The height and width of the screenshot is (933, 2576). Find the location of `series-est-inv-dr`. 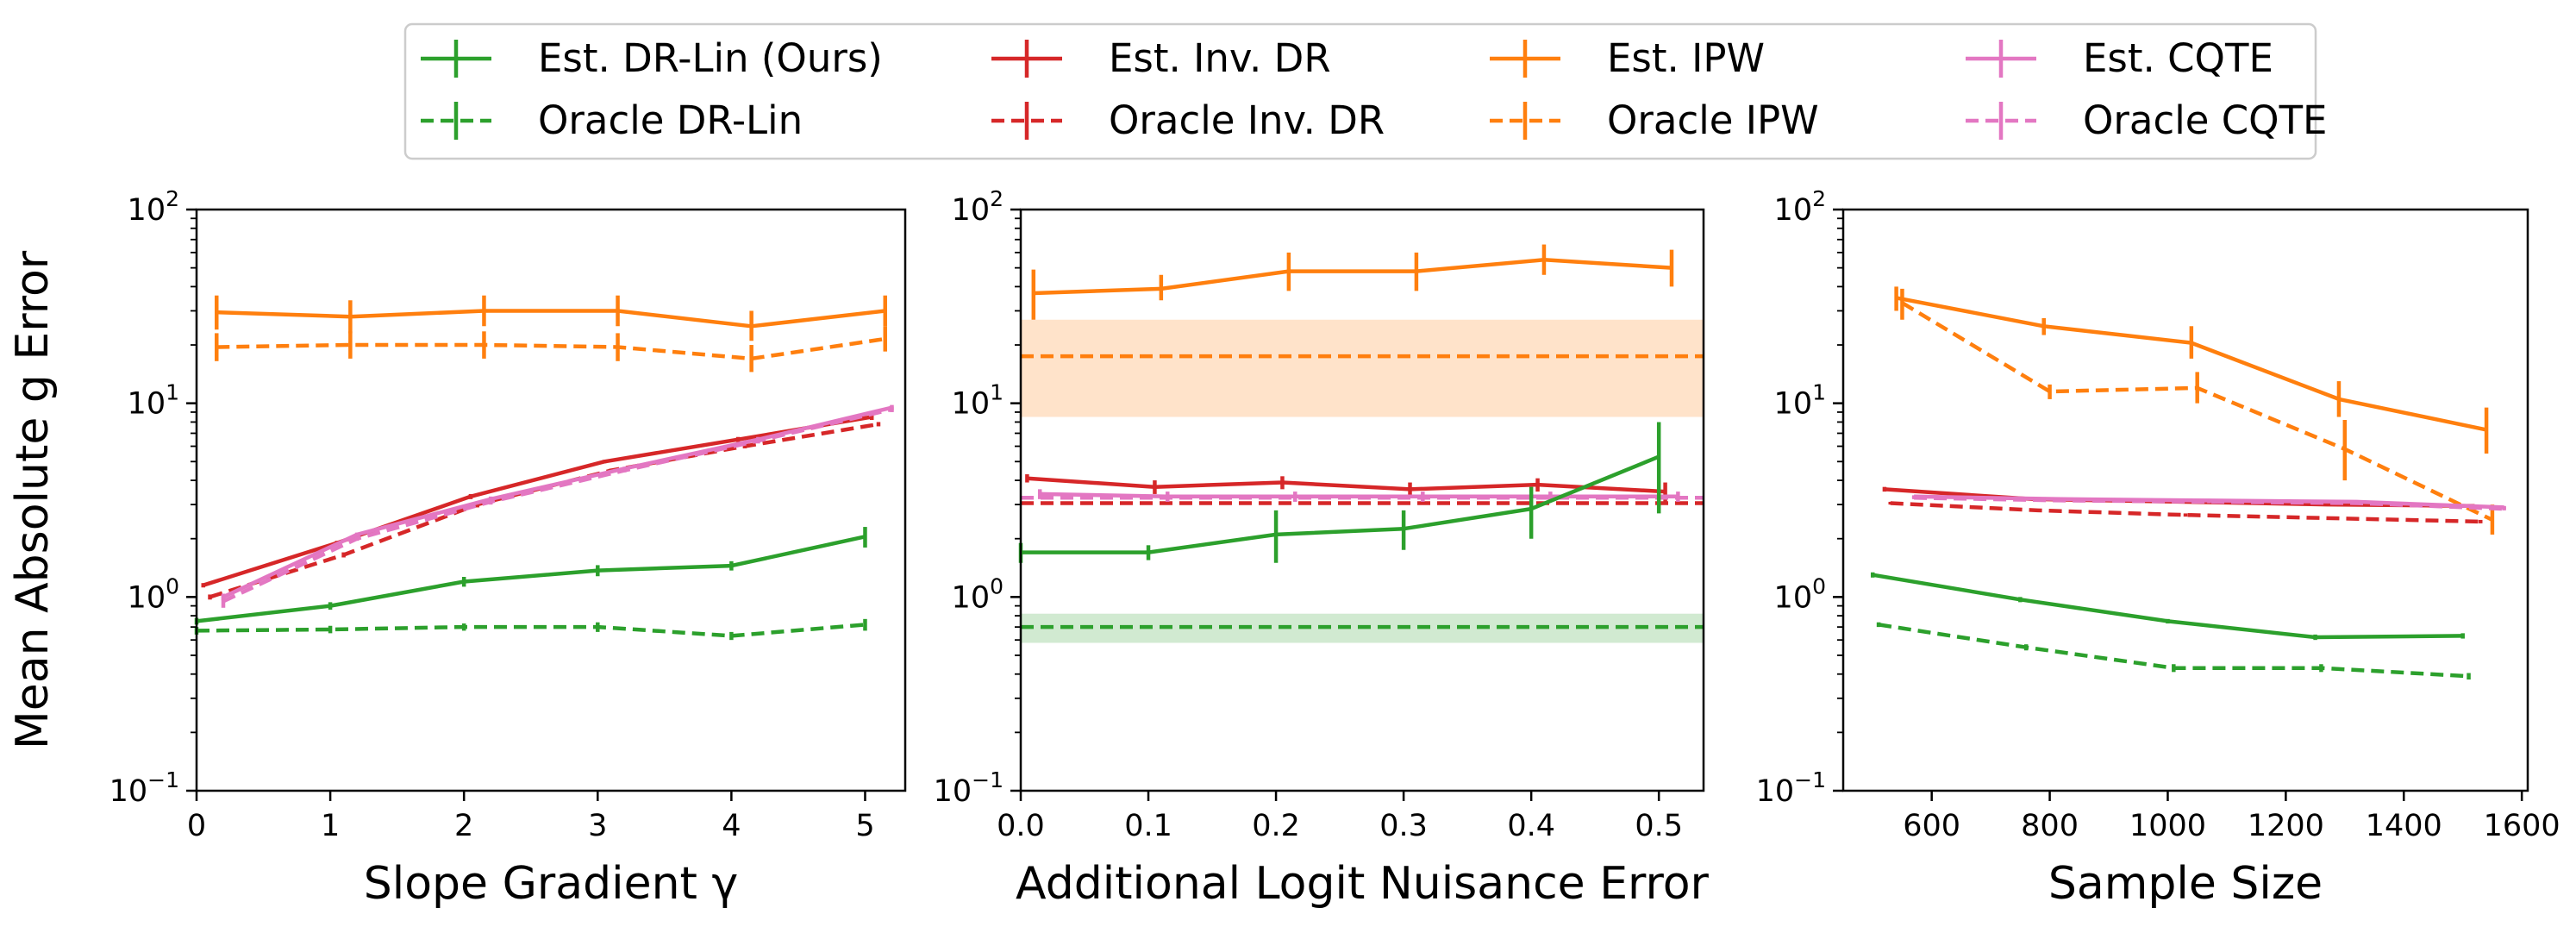

series-est-inv-dr is located at coordinates (1346, 488).